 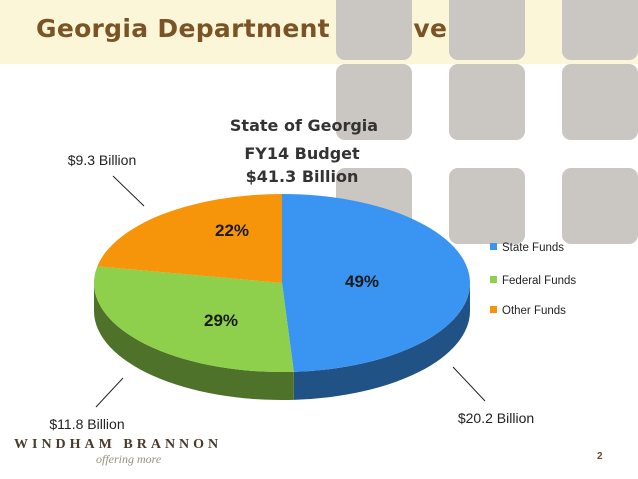 I want to click on chart-legend: State Funds Federal Funds Other Funds, so click(x=533, y=279).